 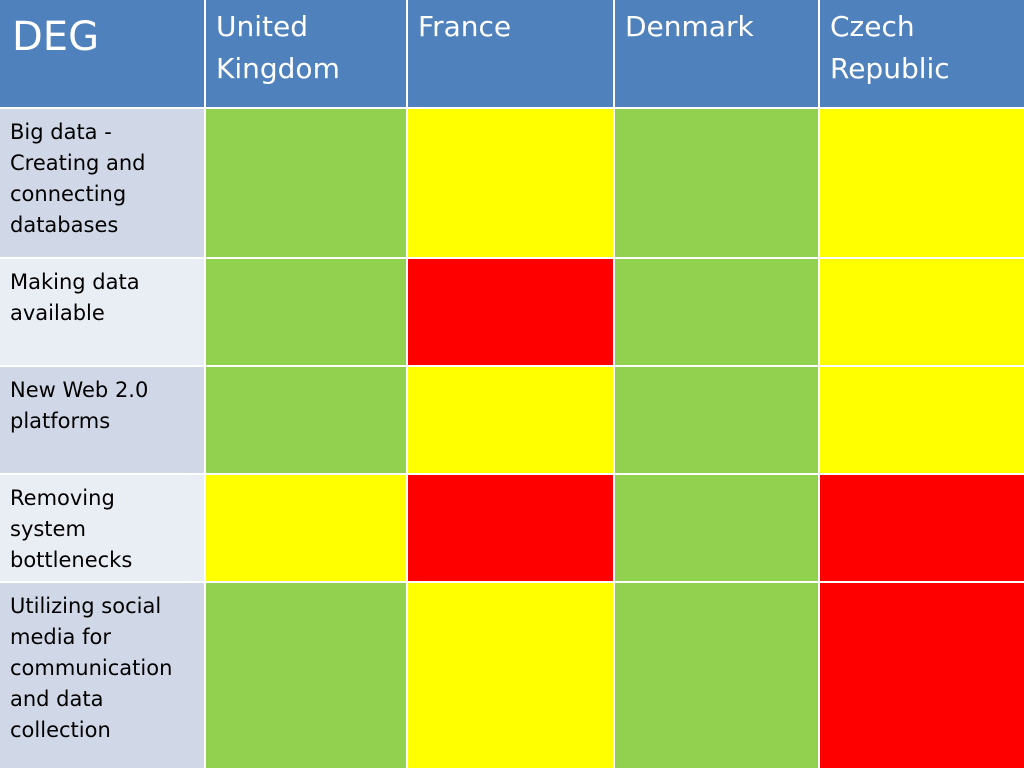 What do you see at coordinates (922, 54) in the screenshot?
I see `column-header: Czech Republic` at bounding box center [922, 54].